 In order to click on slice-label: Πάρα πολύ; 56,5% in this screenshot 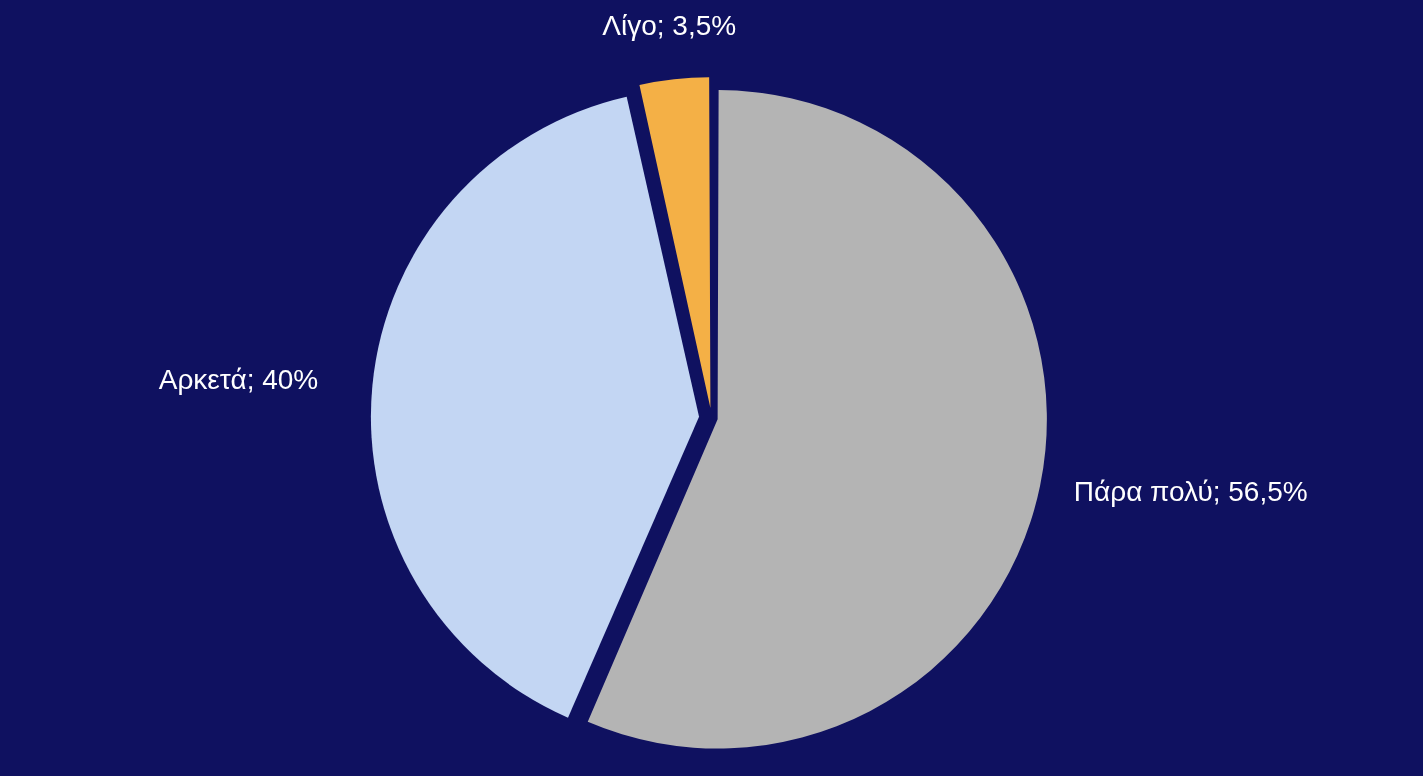, I will do `click(1190, 491)`.